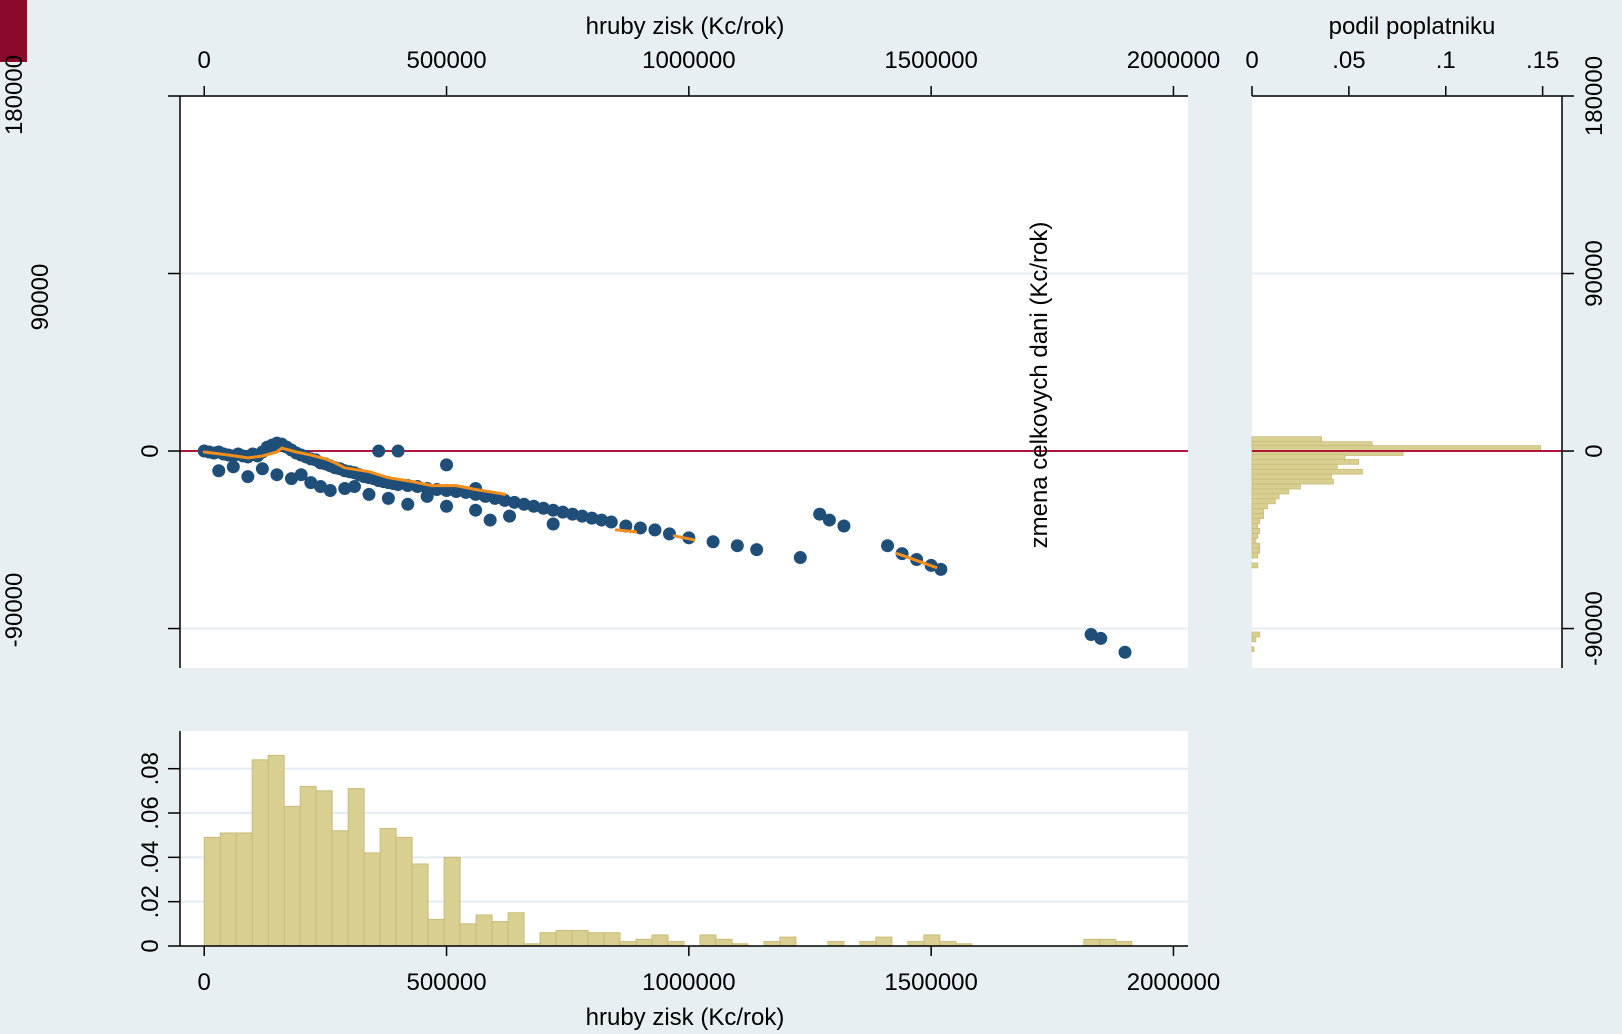 The image size is (1622, 1034). I want to click on bottom-histogram-x-tick-label: 1500000, so click(930, 982).